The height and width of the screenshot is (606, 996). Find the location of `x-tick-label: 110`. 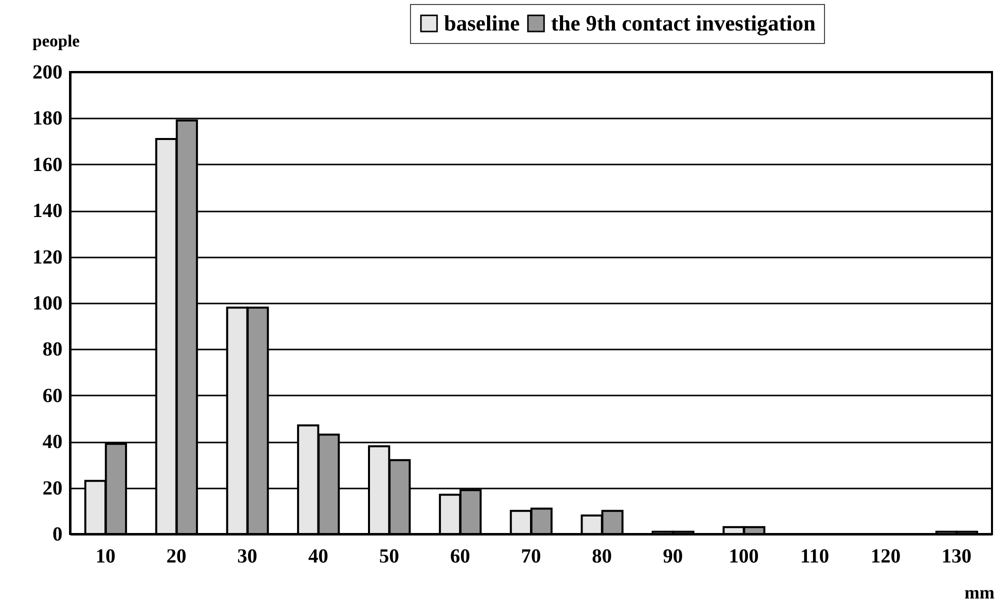

x-tick-label: 110 is located at coordinates (815, 557).